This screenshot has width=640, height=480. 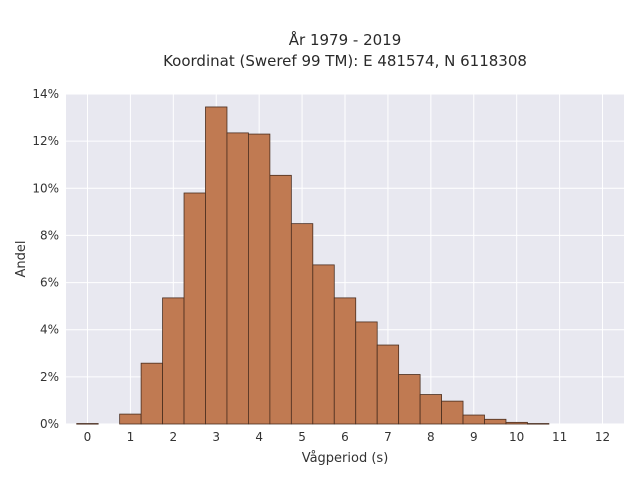 I want to click on x-tick-label: 11, so click(x=559, y=437).